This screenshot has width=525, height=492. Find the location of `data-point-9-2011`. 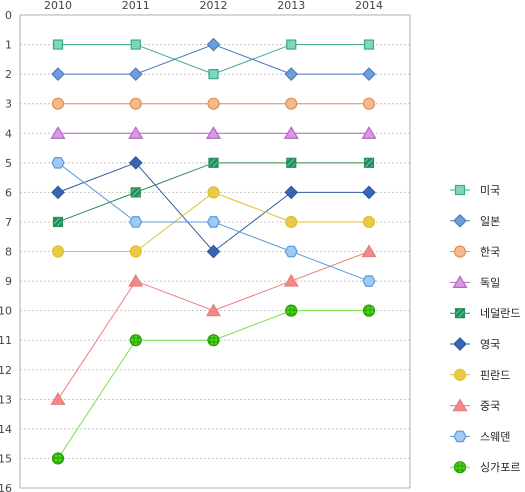

data-point-9-2011 is located at coordinates (135, 340).